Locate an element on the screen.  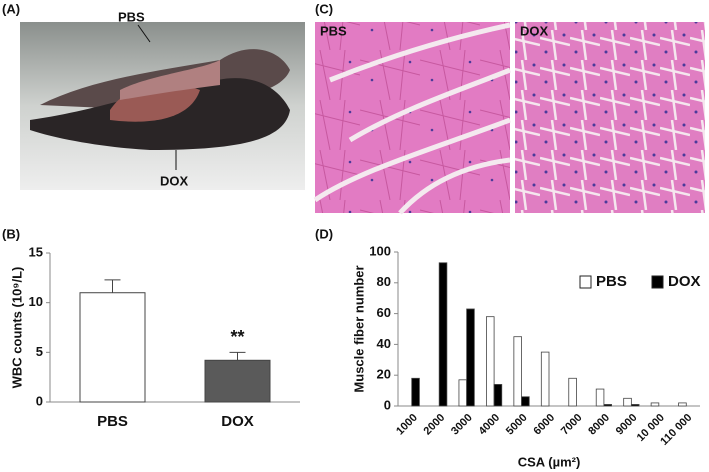
x-tick-label: 4000 is located at coordinates (489, 425).